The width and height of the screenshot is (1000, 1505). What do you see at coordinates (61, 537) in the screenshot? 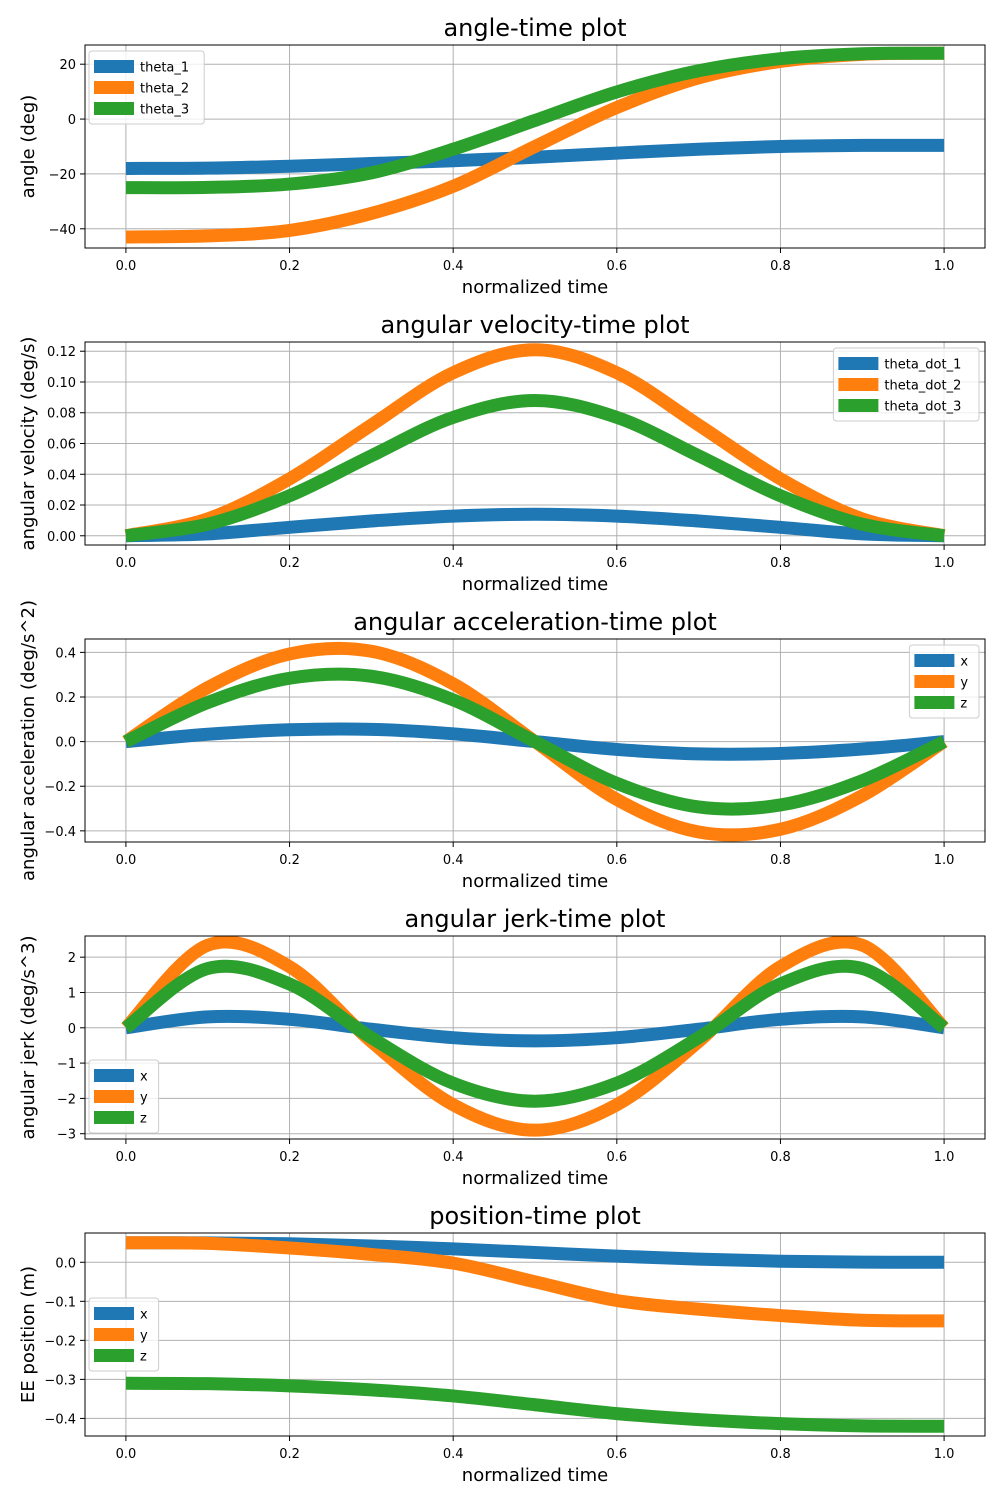
I see `y-tick-label: 0.00` at bounding box center [61, 537].